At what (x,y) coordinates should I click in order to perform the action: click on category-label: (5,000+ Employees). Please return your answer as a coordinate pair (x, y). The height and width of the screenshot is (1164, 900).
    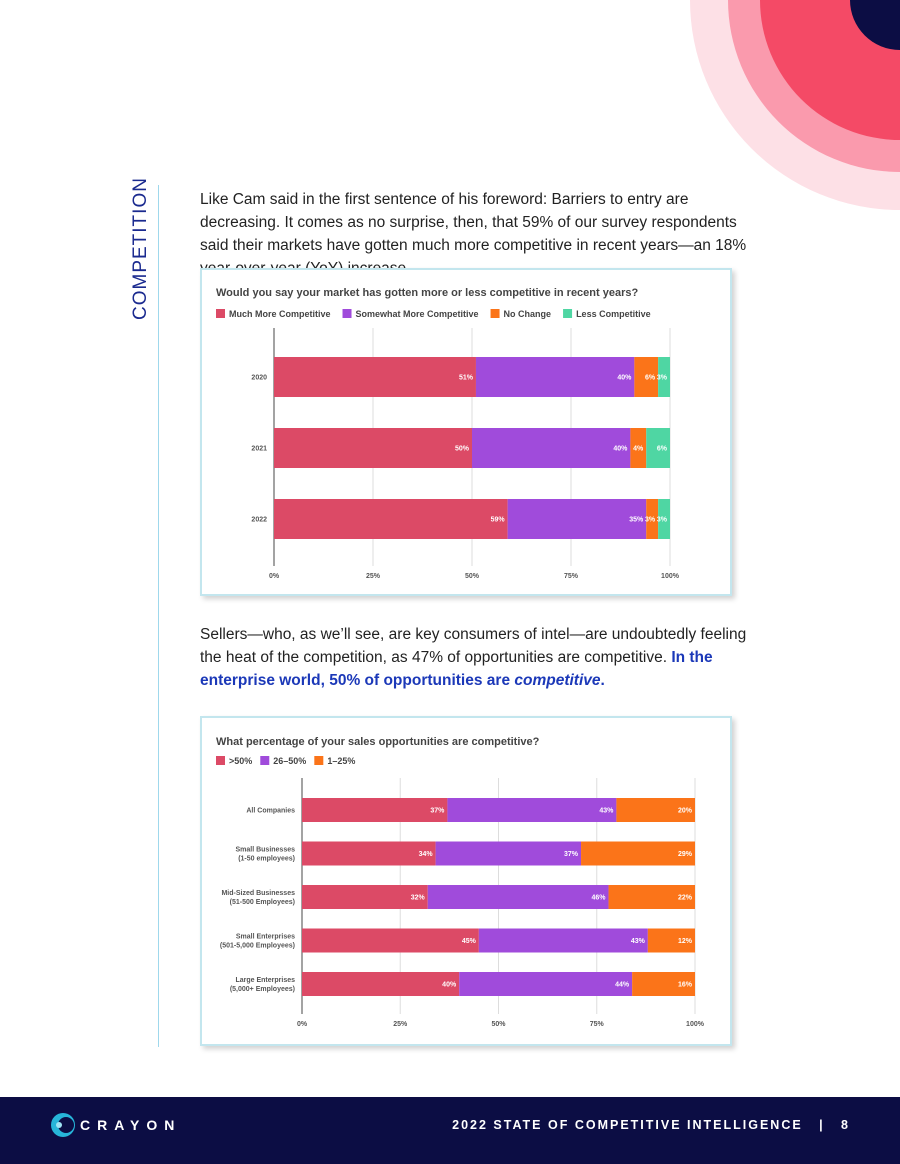
    Looking at the image, I should click on (262, 989).